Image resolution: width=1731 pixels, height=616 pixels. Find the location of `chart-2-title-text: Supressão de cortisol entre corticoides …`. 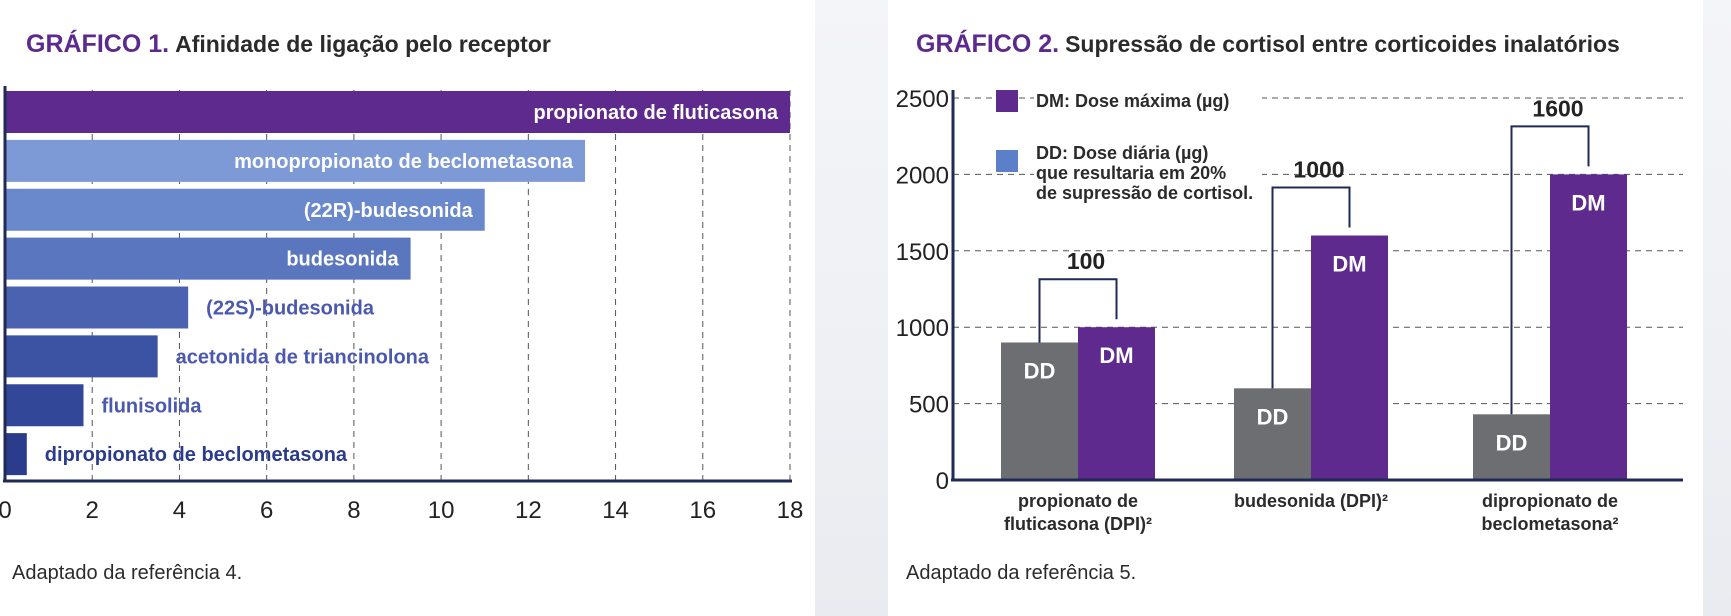

chart-2-title-text: Supressão de cortisol entre corticoides … is located at coordinates (1342, 44).